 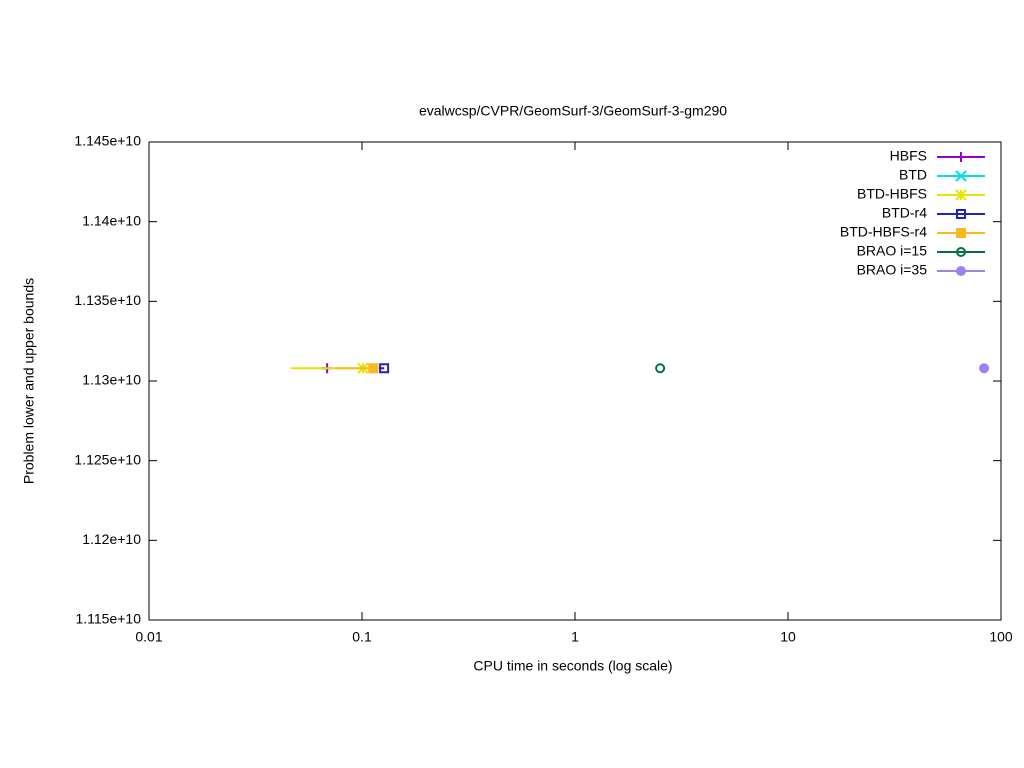 What do you see at coordinates (788, 637) in the screenshot?
I see `x-tick-label: 10` at bounding box center [788, 637].